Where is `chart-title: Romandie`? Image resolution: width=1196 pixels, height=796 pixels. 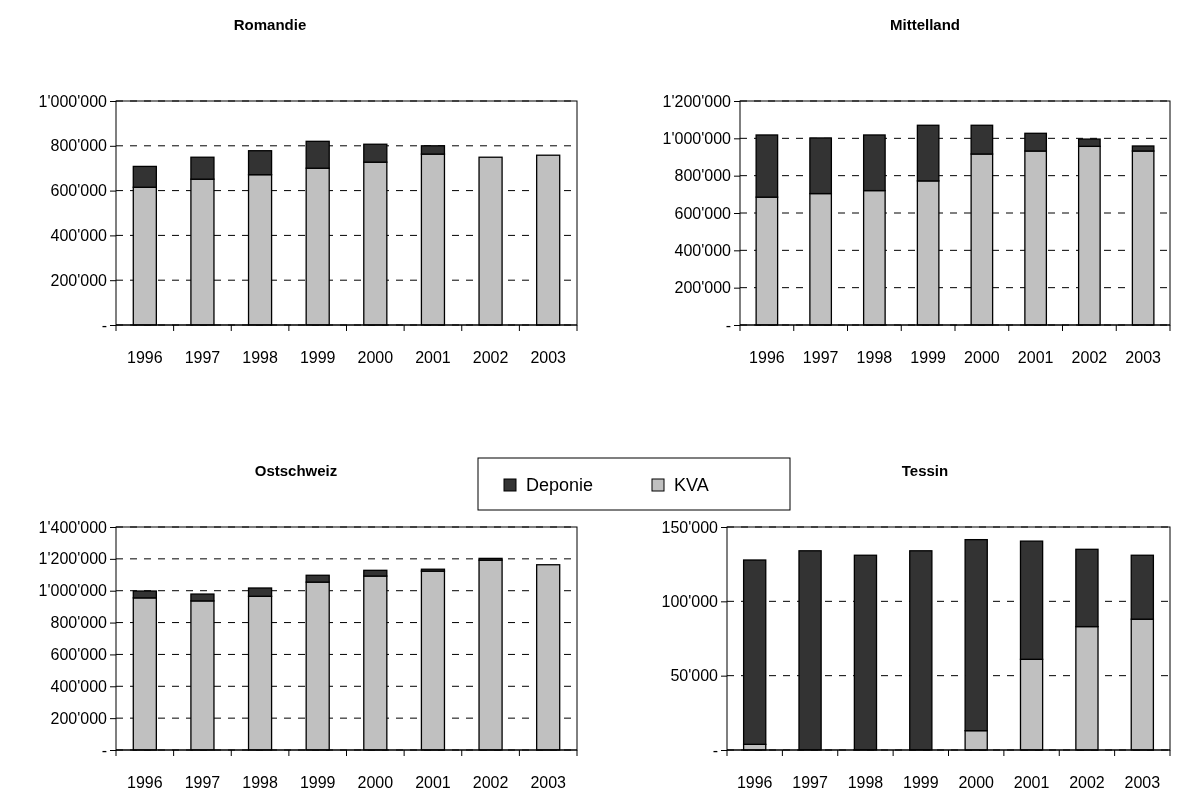
chart-title: Romandie is located at coordinates (270, 24).